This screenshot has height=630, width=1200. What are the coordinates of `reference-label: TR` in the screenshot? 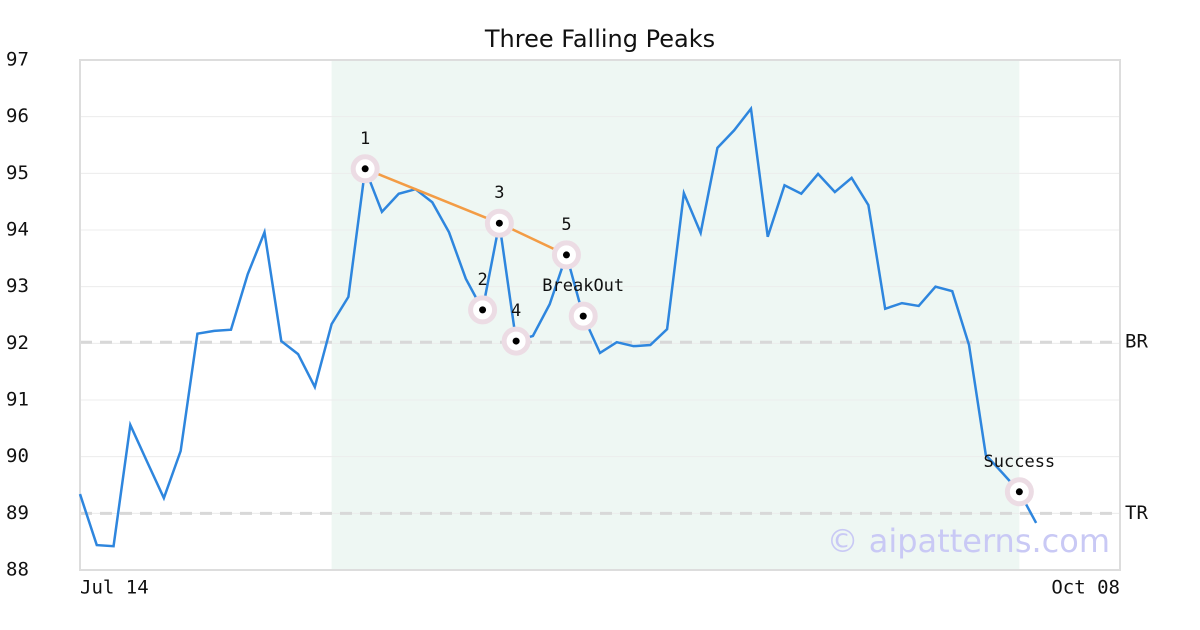 It's located at (1136, 513).